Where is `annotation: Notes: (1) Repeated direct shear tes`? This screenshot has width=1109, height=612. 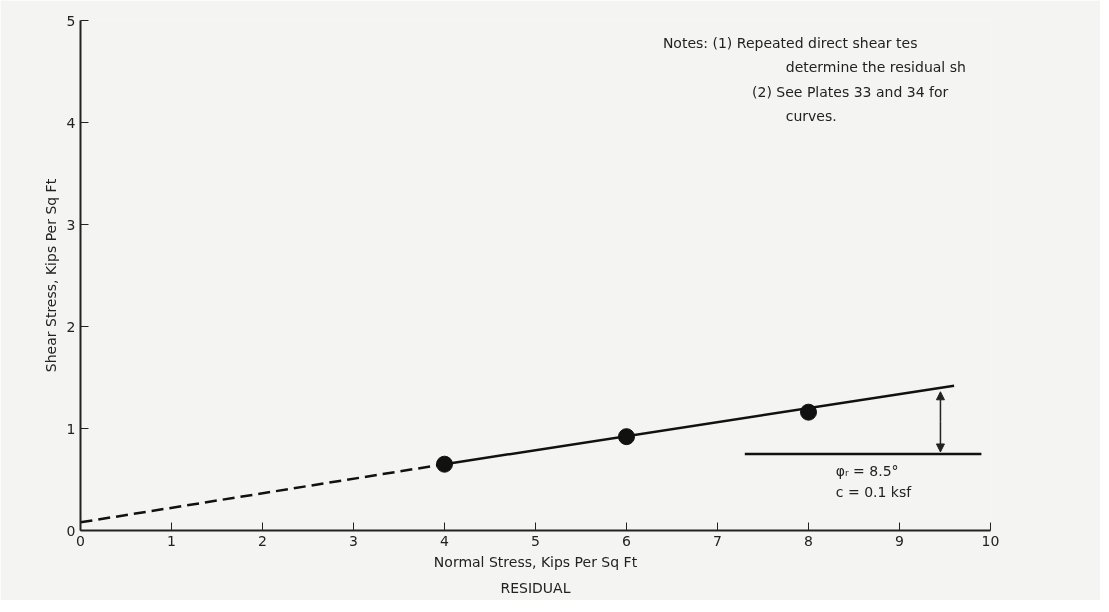
annotation: Notes: (1) Repeated direct shear tes is located at coordinates (790, 42).